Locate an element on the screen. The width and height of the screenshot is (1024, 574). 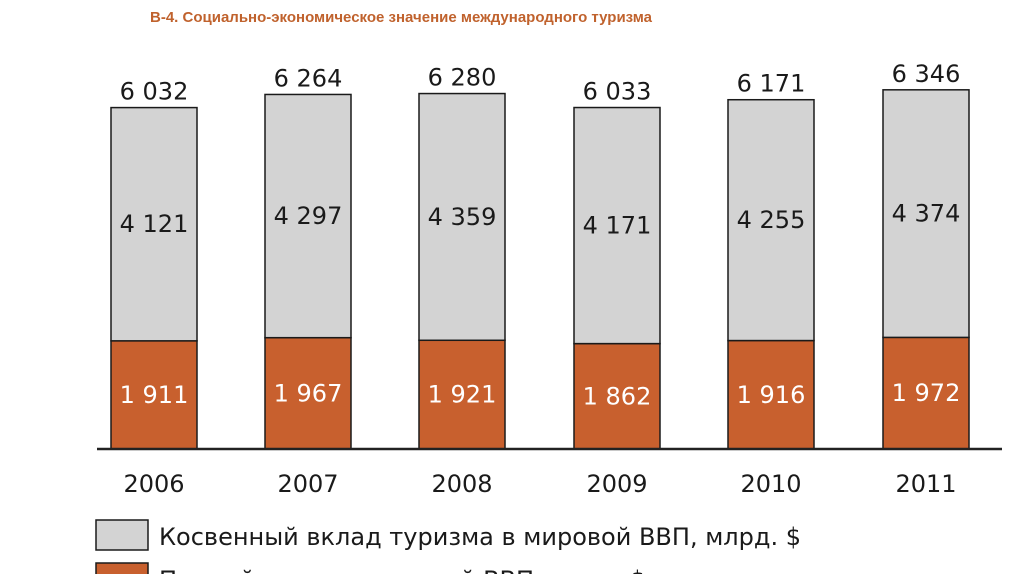
bar-indirect-2006 is located at coordinates (154, 224).